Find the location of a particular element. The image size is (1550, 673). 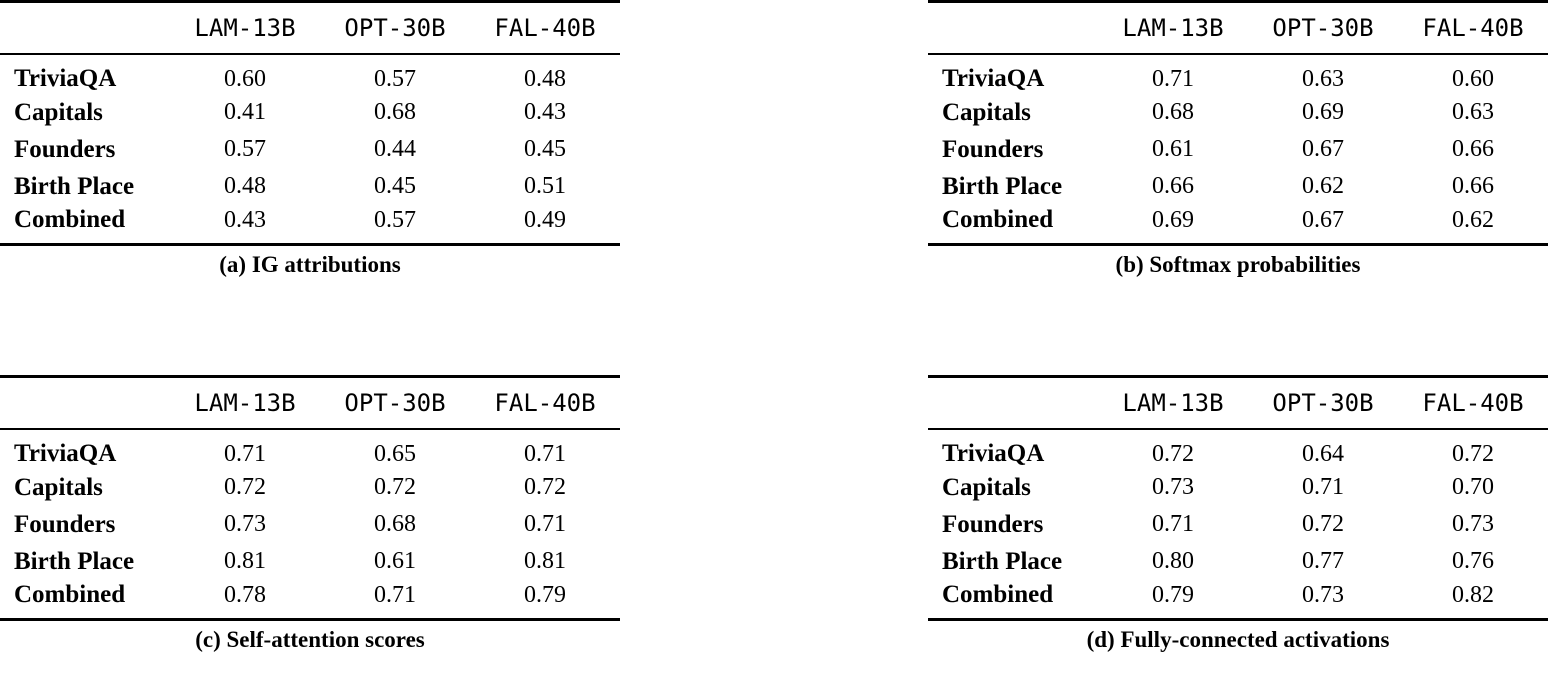

table-row: Birth Place 0.80 0.77 0.76 is located at coordinates (1238, 561).